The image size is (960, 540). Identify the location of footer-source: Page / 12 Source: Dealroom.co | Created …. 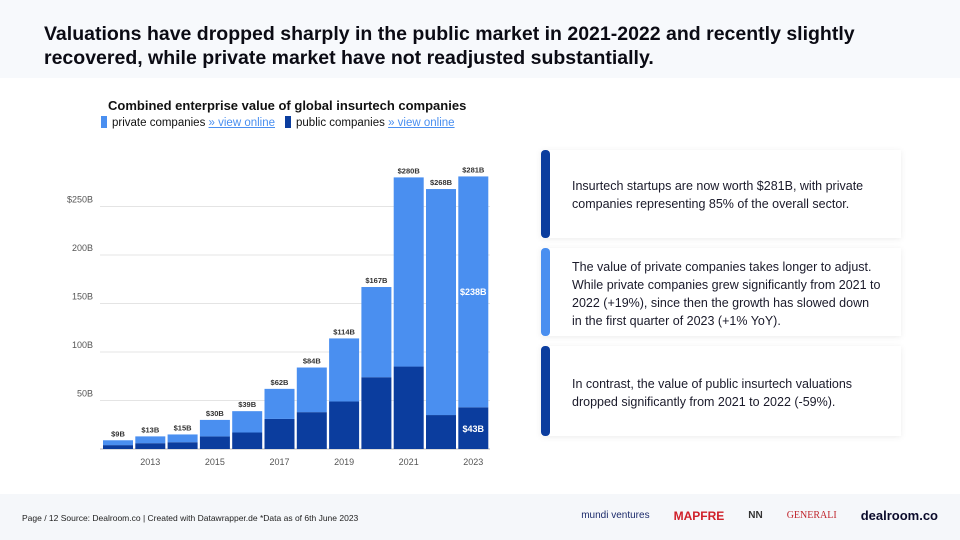
(190, 518).